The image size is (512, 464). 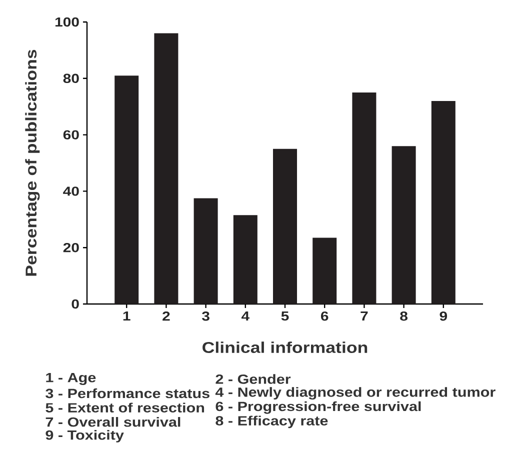 What do you see at coordinates (71, 247) in the screenshot?
I see `y-tick-label: 20` at bounding box center [71, 247].